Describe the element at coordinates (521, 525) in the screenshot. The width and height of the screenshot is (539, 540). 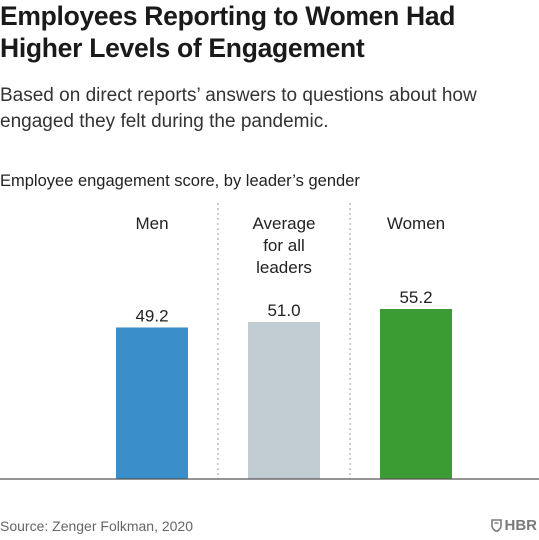
I see `logo-text: HBR` at that location.